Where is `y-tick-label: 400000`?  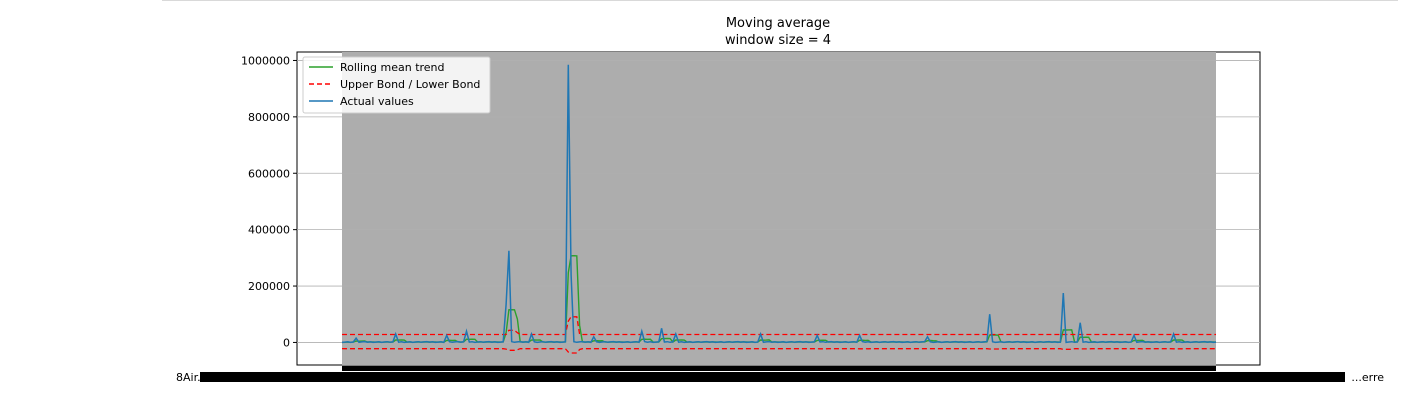
y-tick-label: 400000 is located at coordinates (269, 230).